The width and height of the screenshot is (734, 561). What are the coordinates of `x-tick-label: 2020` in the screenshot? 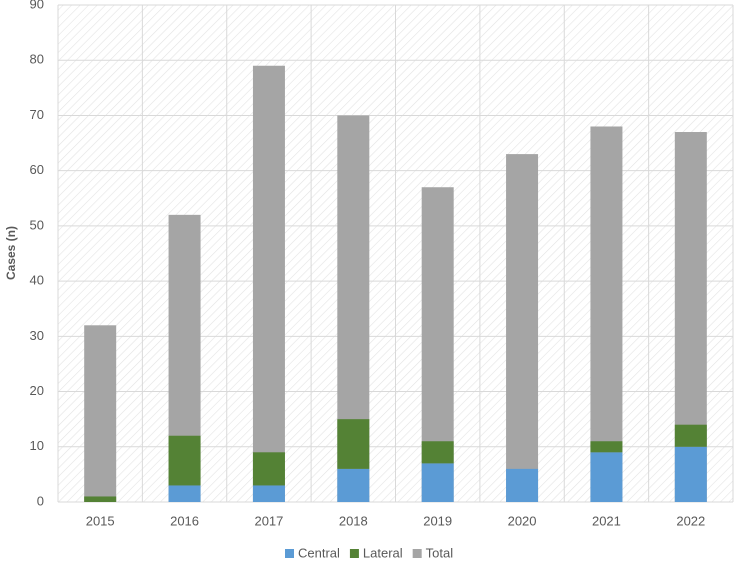 It's located at (522, 520).